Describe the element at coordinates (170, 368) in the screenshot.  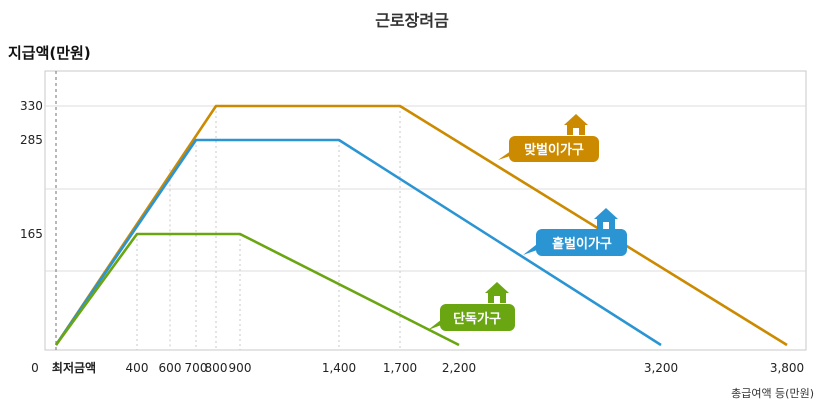
I see `x-tick-label: 600` at that location.